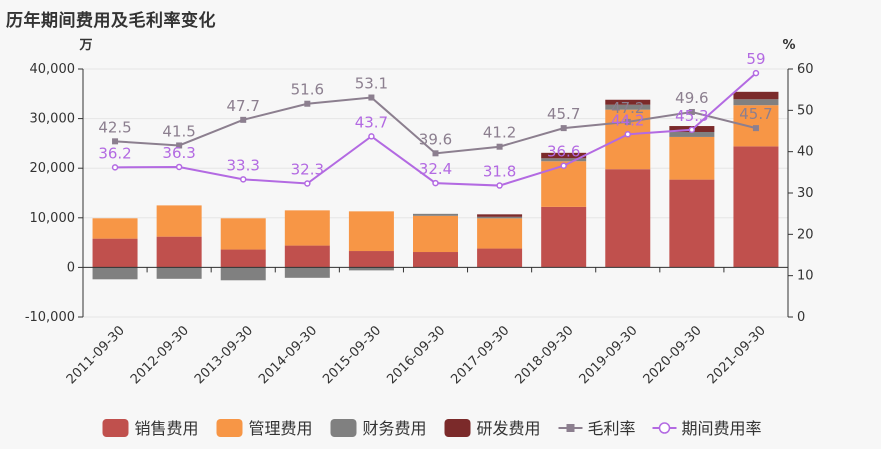 The image size is (881, 449). I want to click on right-axis-tick-label: 30, so click(805, 193).